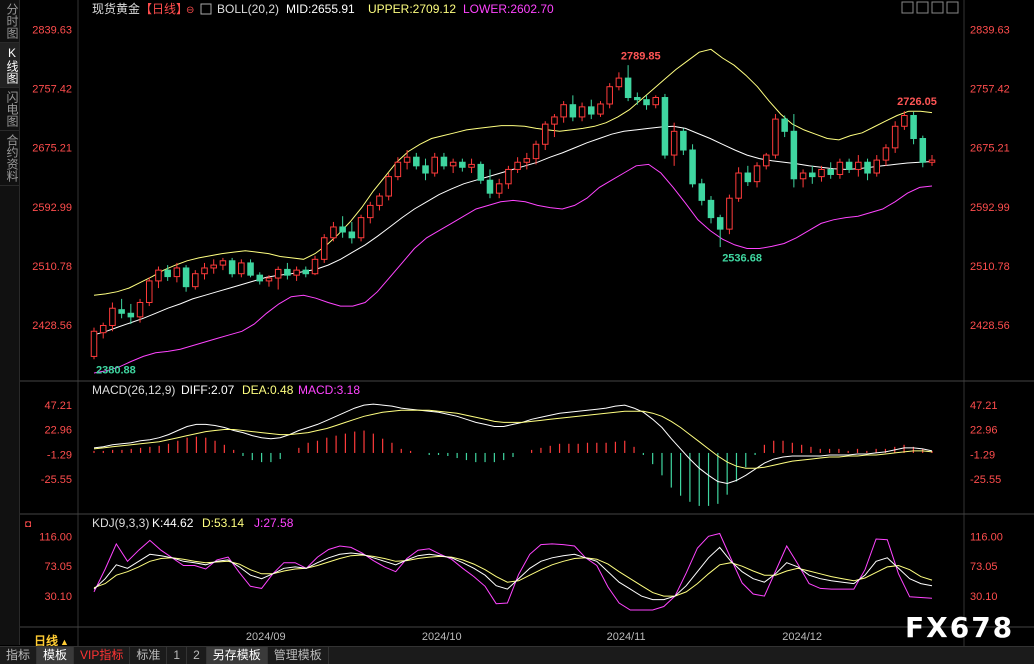  What do you see at coordinates (990, 267) in the screenshot?
I see `price-tick-right: 2510.78` at bounding box center [990, 267].